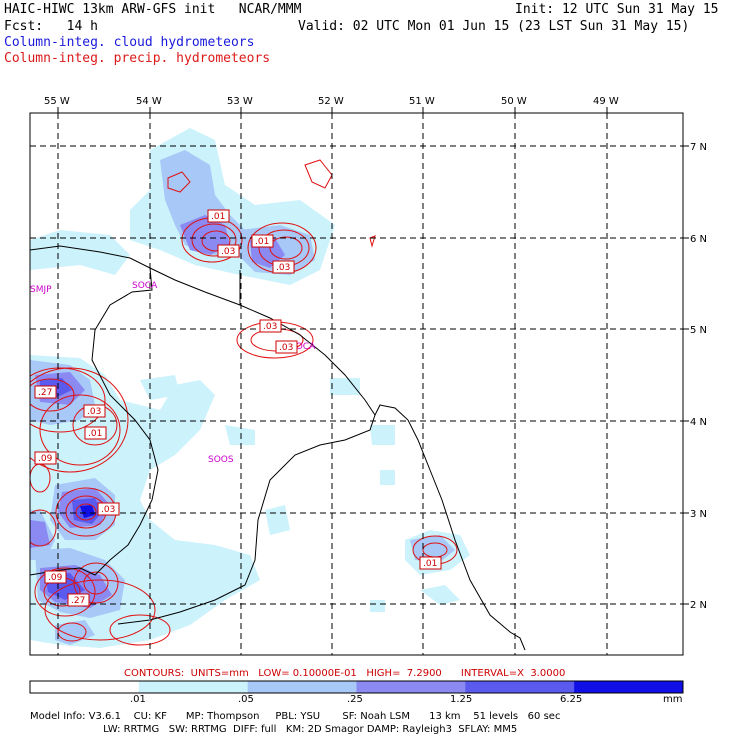  What do you see at coordinates (221, 460) in the screenshot?
I see `station-soos: SOOS` at bounding box center [221, 460].